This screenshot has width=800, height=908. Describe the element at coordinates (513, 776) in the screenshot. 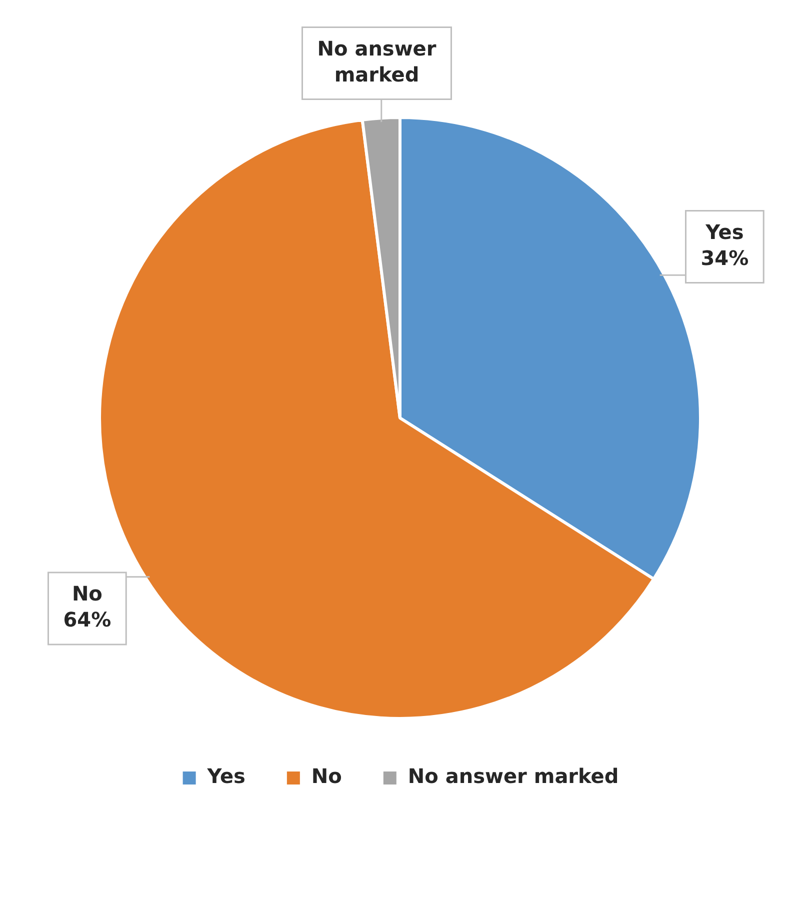

I see `legend-label: No answer marked` at that location.